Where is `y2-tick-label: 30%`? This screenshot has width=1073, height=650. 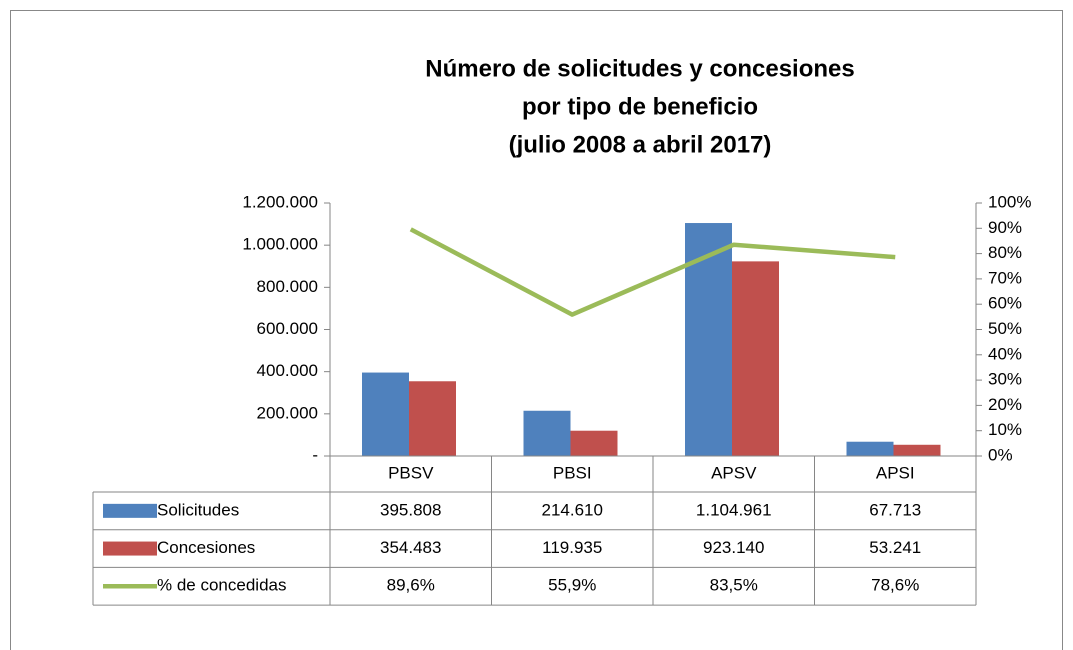
y2-tick-label: 30% is located at coordinates (1005, 379).